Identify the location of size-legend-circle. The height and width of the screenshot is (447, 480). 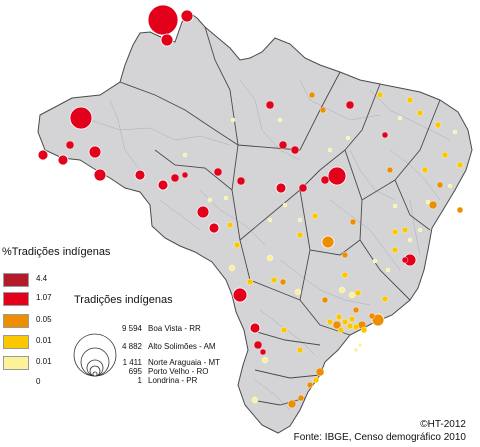
(95, 374).